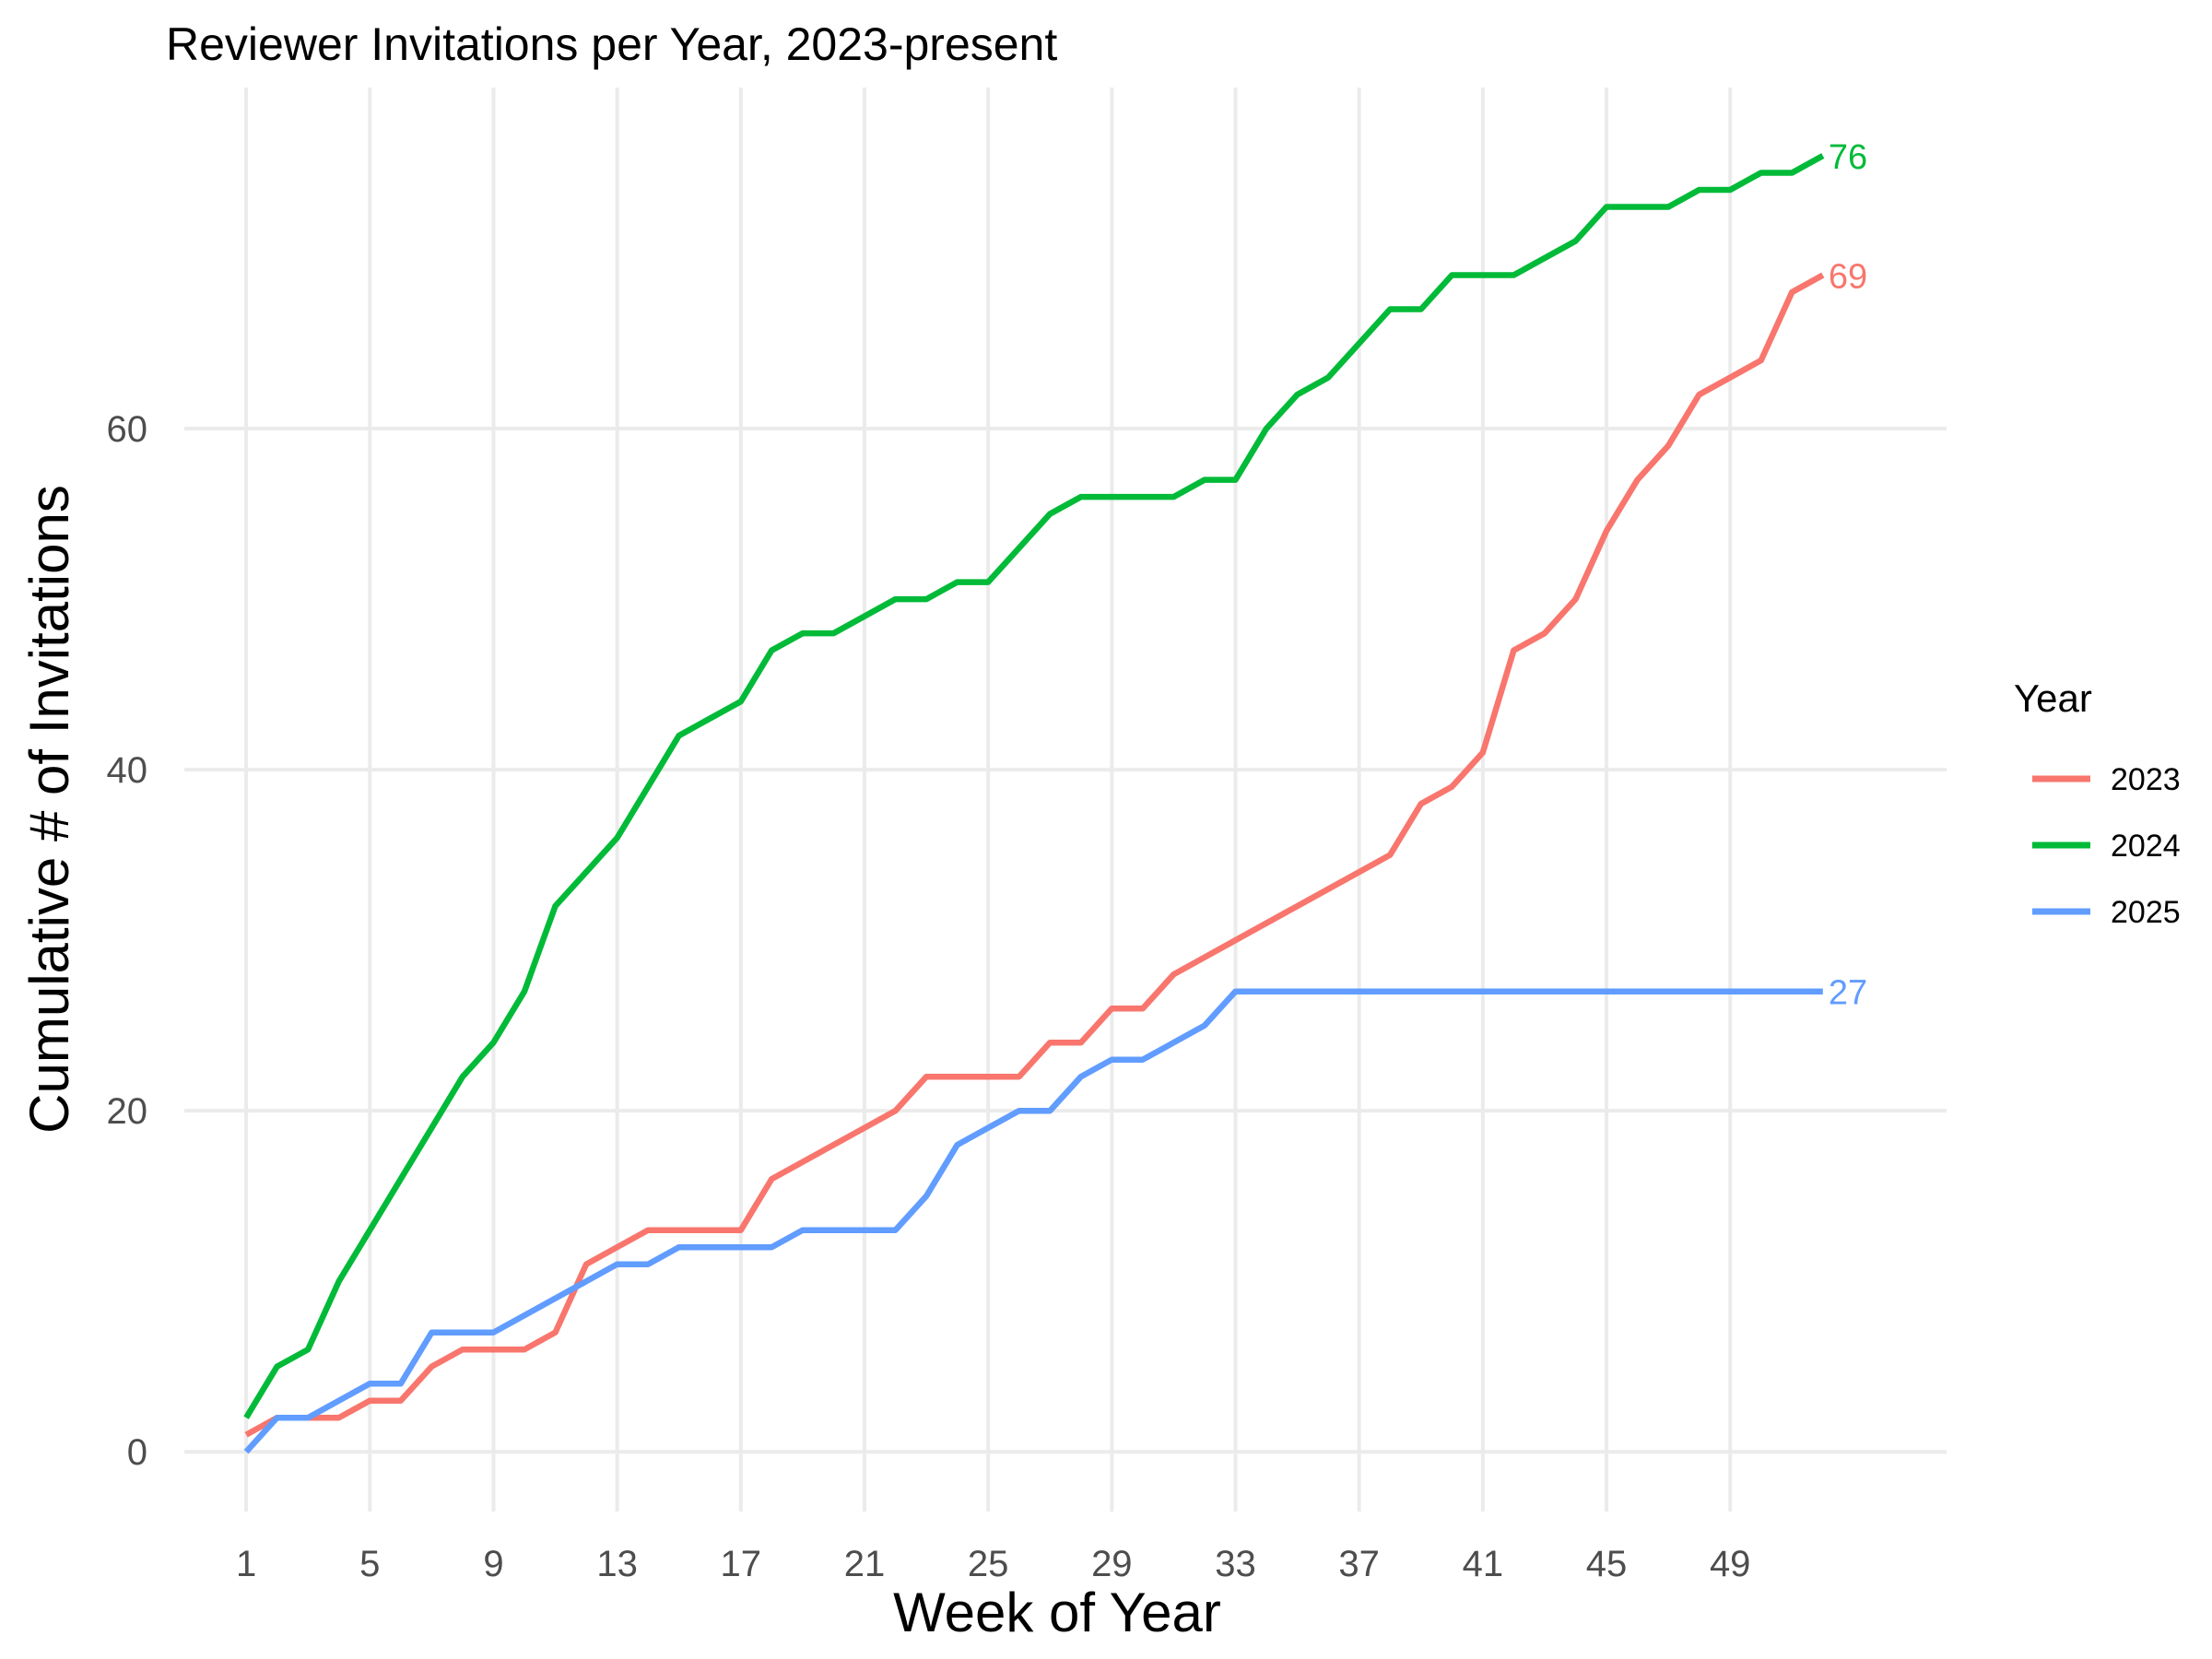 The height and width of the screenshot is (1659, 2212). Describe the element at coordinates (1848, 157) in the screenshot. I see `end-label-2024: 76` at that location.